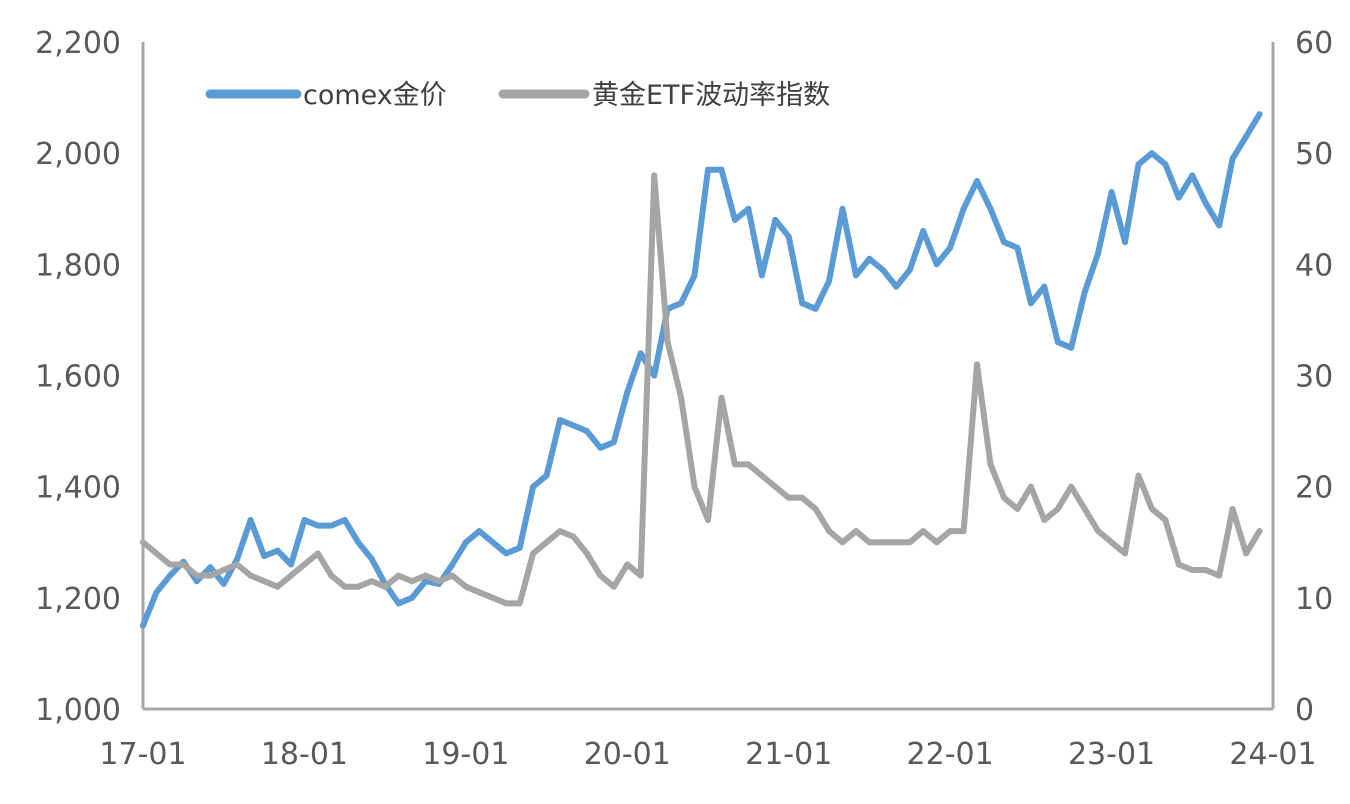  I want to click on left-tick-label: 1,600, so click(78, 377).